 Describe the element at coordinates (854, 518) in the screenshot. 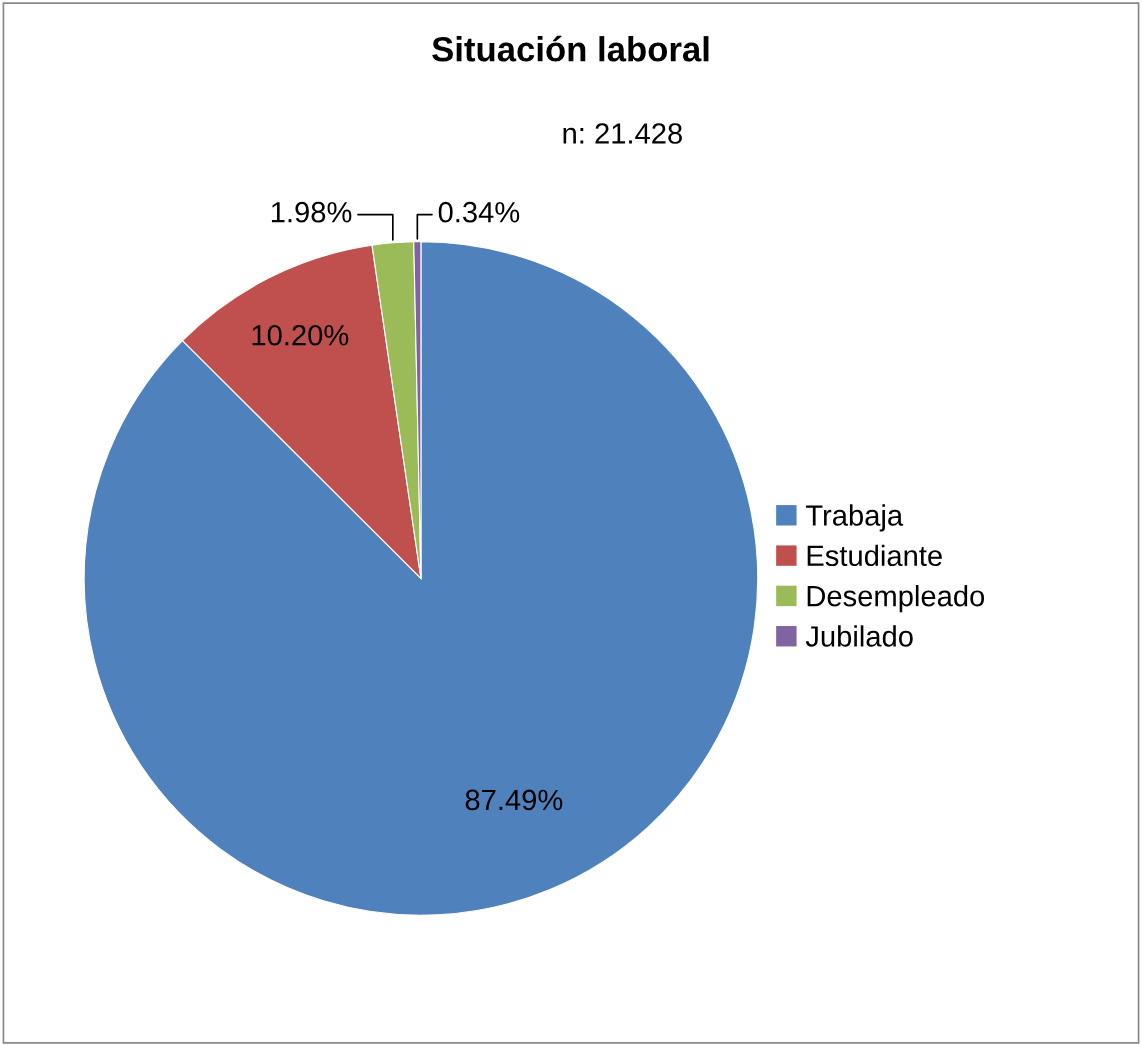

I see `legend-label: Trabaja` at that location.